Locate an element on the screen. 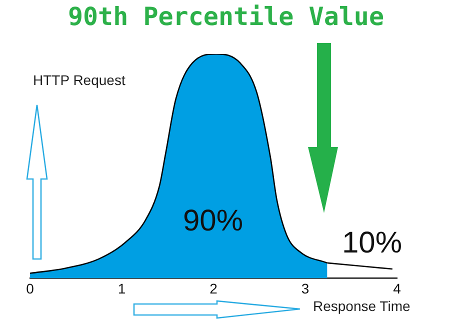 The height and width of the screenshot is (328, 452). annotation: 90% is located at coordinates (213, 221).